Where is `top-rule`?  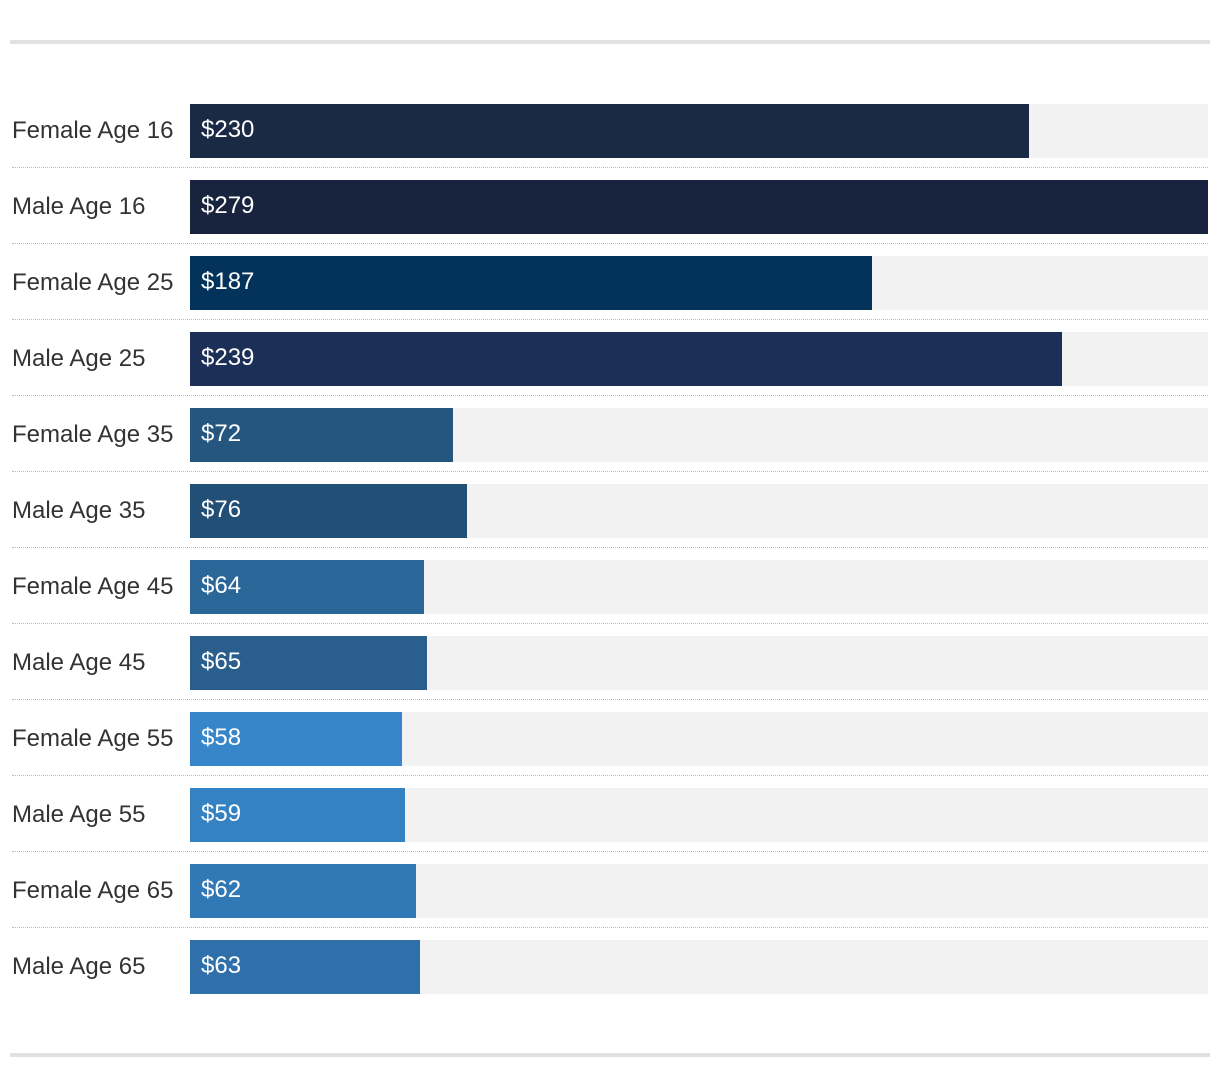 top-rule is located at coordinates (610, 42).